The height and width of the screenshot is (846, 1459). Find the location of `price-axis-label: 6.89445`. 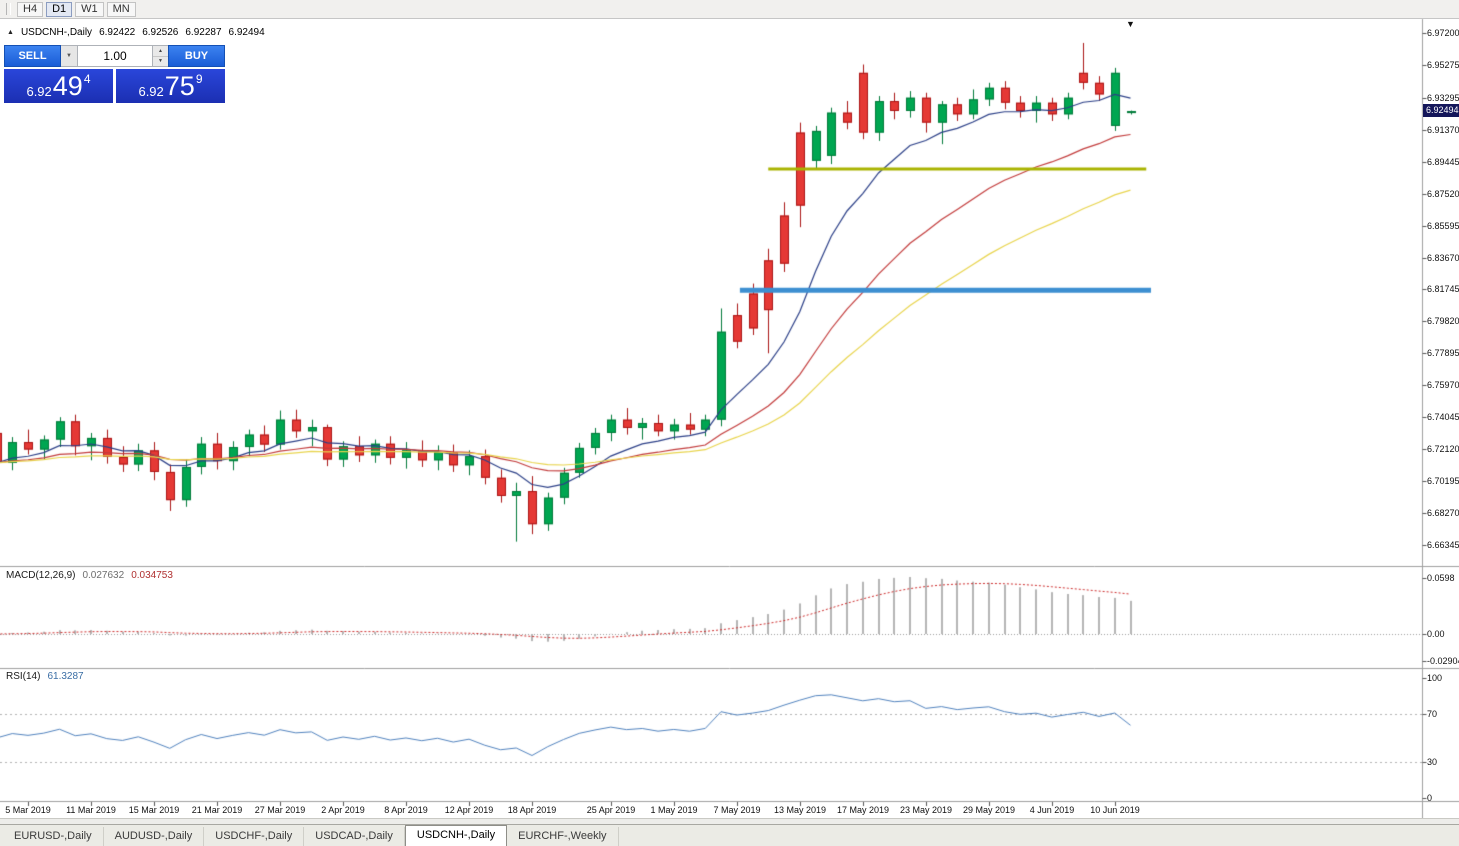

price-axis-label: 6.89445 is located at coordinates (1443, 162).